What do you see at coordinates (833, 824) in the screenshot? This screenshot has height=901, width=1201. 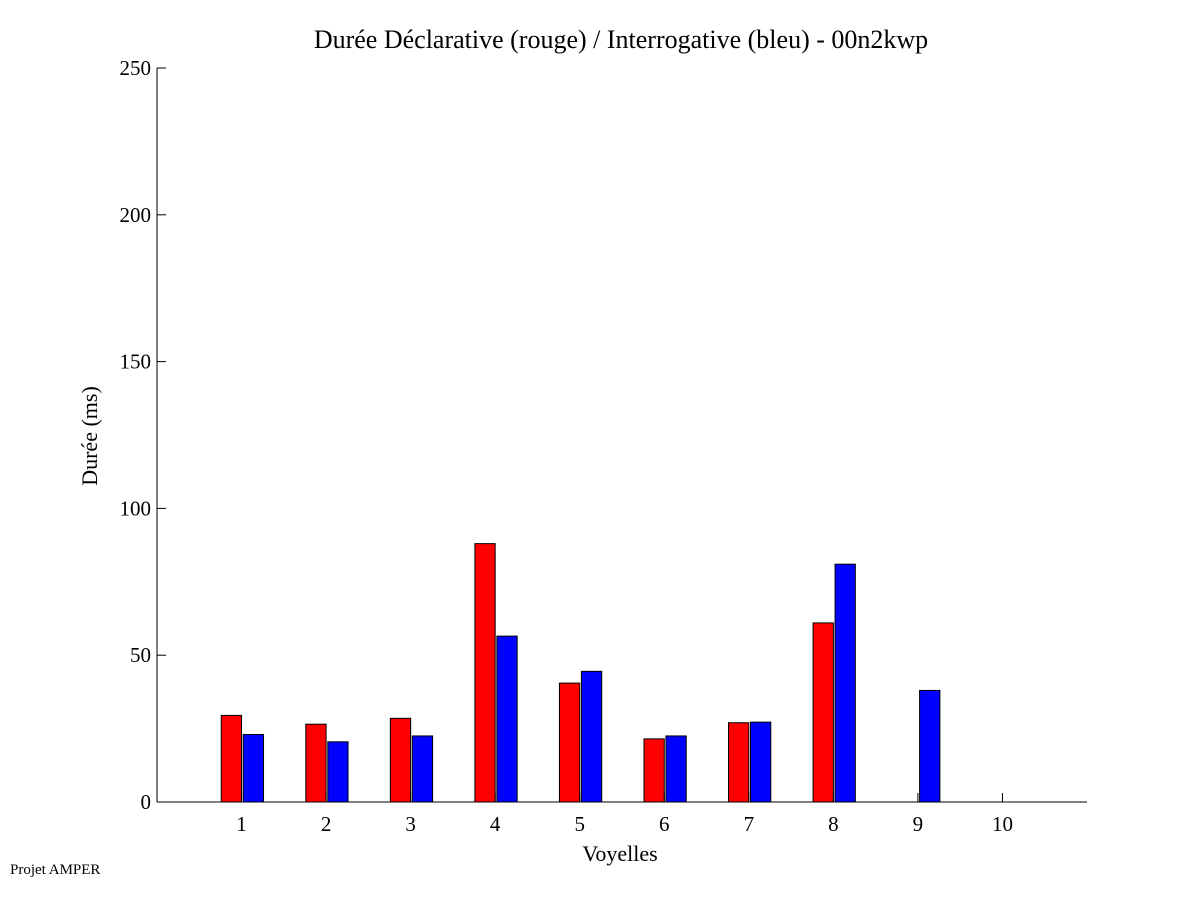 I see `x-tick-label: 8` at bounding box center [833, 824].